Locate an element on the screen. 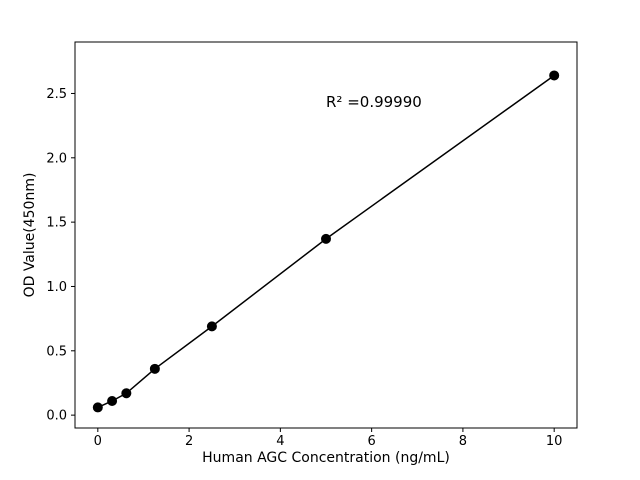  y-tick-label: 2.0 is located at coordinates (56, 158).